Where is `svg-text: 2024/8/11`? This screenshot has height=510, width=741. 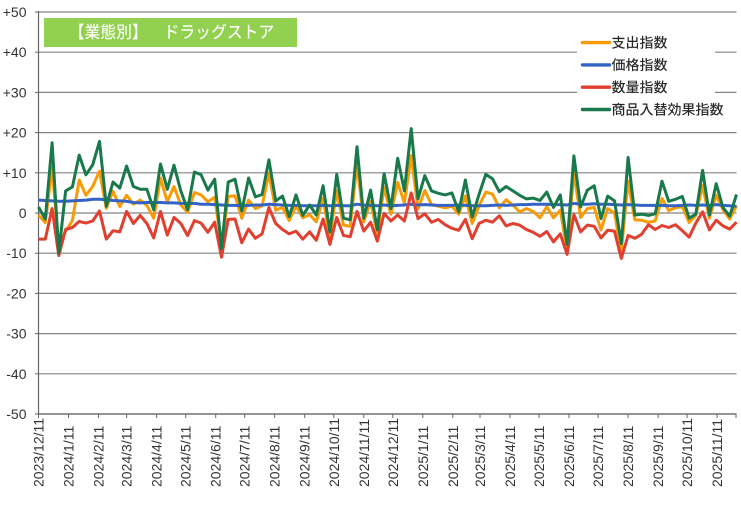 svg-text: 2024/8/11 is located at coordinates (275, 456).